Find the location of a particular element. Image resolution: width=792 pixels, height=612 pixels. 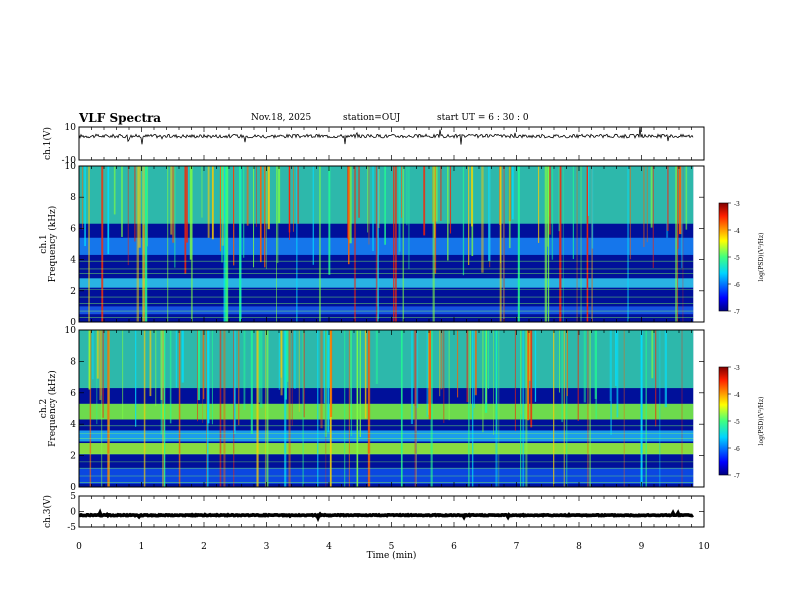

date-label: Nov.18, 2025 is located at coordinates (281, 118).